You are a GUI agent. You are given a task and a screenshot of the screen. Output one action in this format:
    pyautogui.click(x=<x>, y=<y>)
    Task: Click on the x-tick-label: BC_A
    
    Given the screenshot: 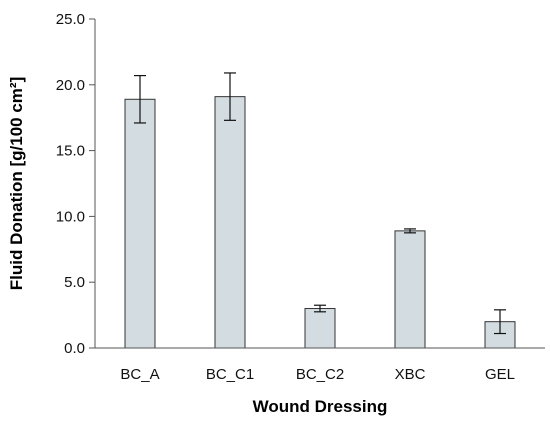 What is the action you would take?
    pyautogui.click(x=139, y=374)
    